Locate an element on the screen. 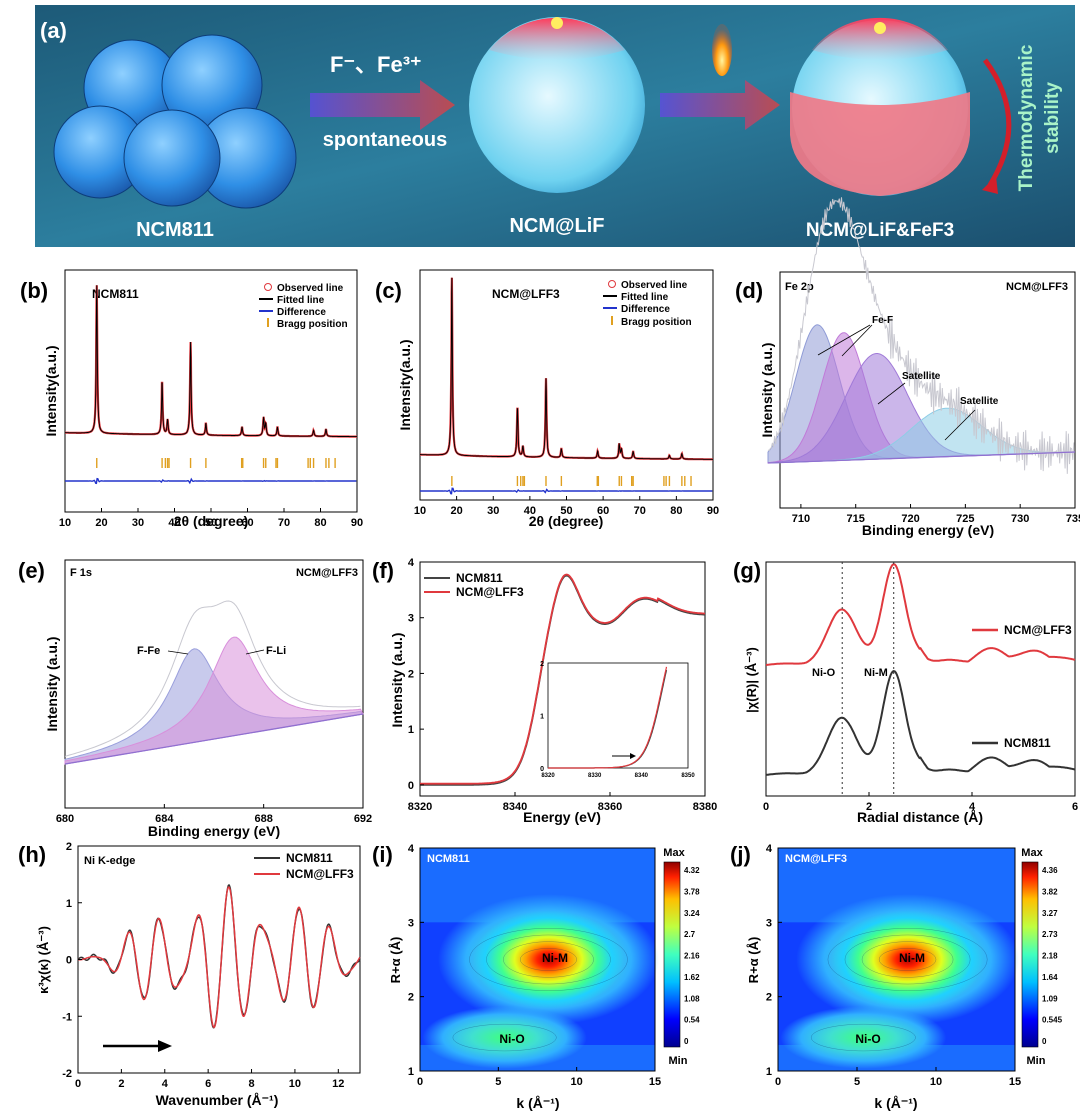  x-tick-label: 720 is located at coordinates (910, 519).